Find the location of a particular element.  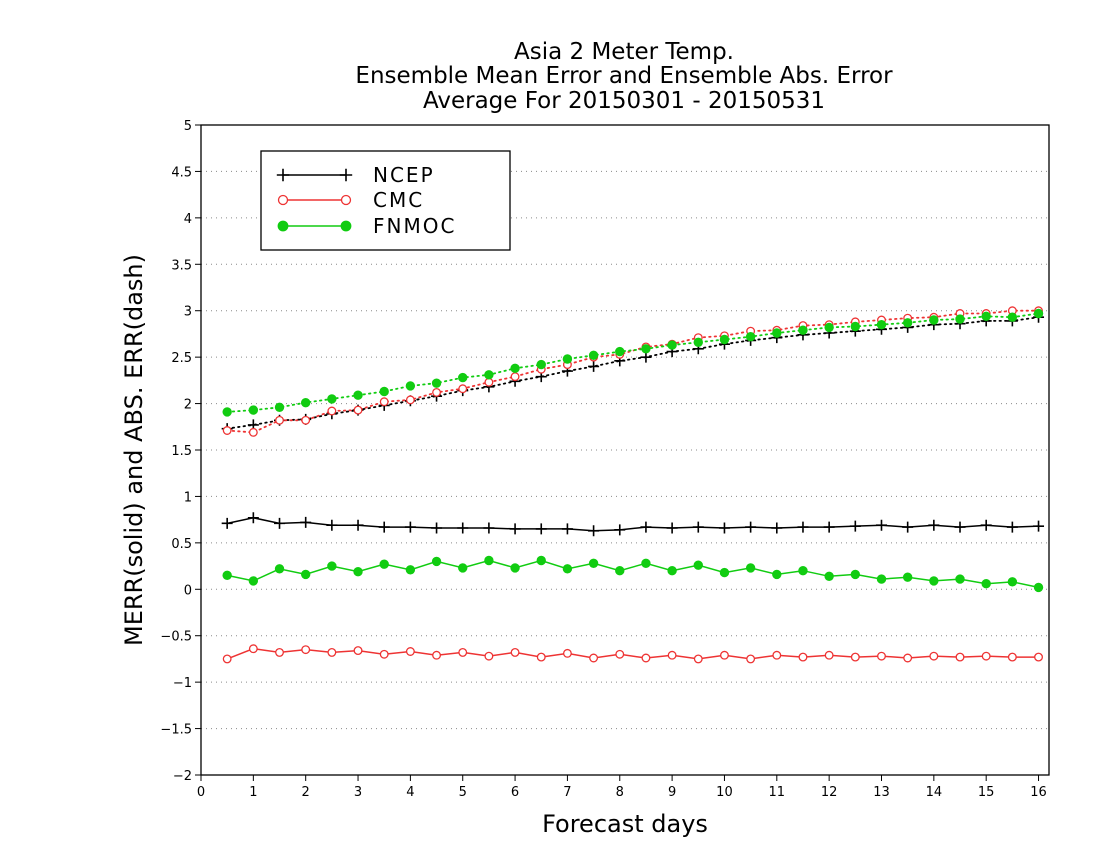

x-tick-label: 11 is located at coordinates (777, 792).